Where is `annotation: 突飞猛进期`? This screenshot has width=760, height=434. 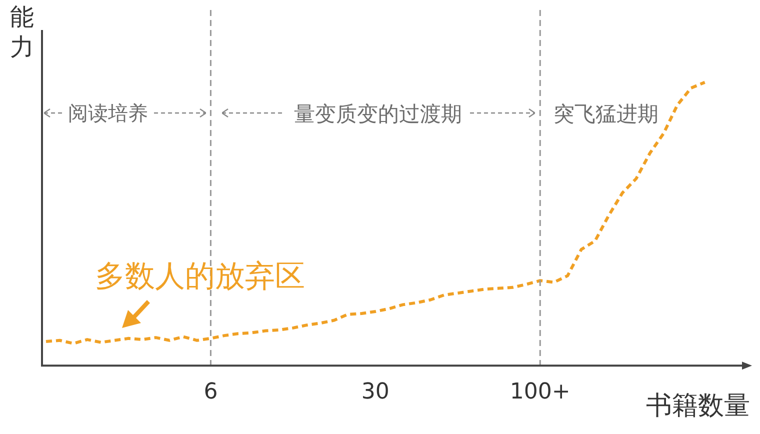
annotation: 突飞猛进期 is located at coordinates (606, 114).